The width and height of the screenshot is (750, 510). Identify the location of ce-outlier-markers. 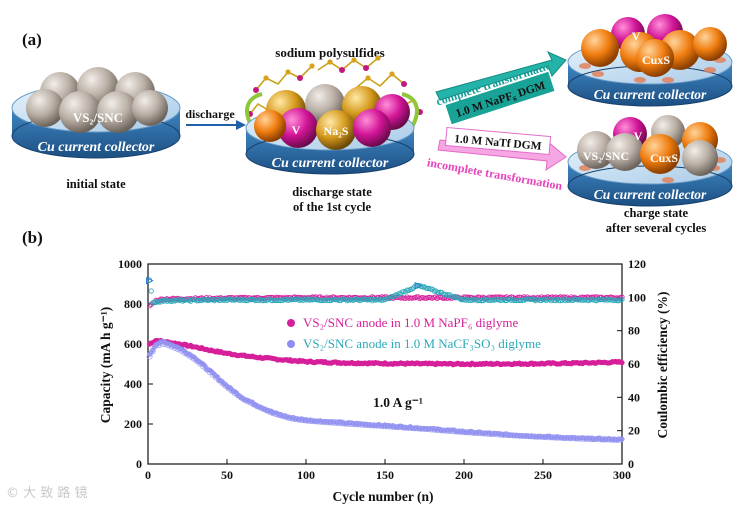
(284, 283).